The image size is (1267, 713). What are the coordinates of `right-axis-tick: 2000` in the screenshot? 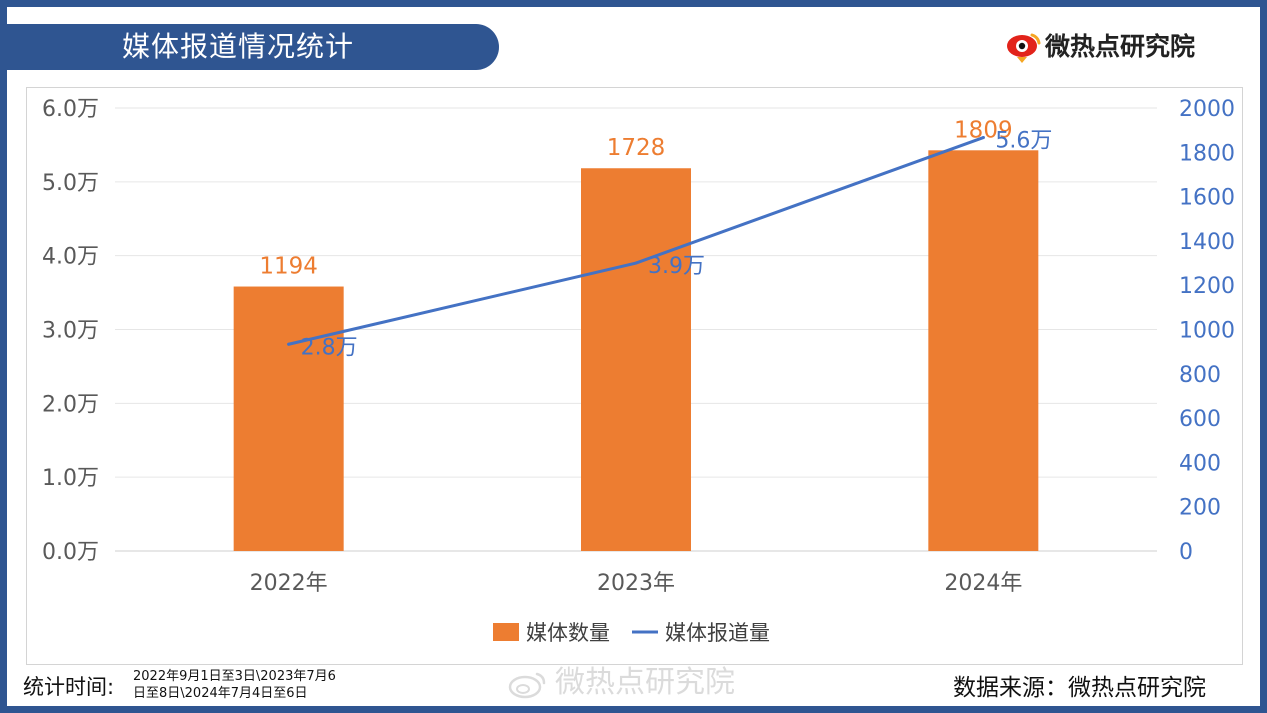 It's located at (1207, 109).